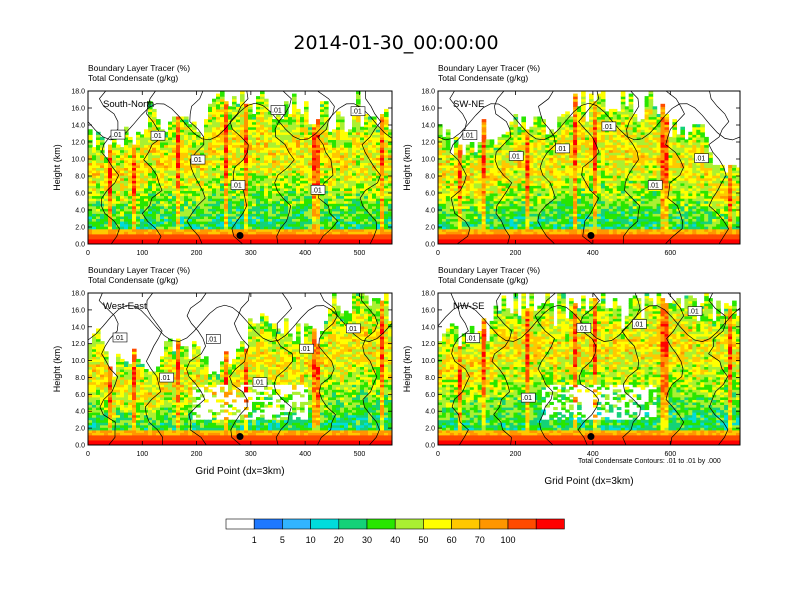 The image size is (792, 612). Describe the element at coordinates (395, 531) in the screenshot. I see `colorbar: 1 5 10 20 30 40 50 60 70 100` at that location.